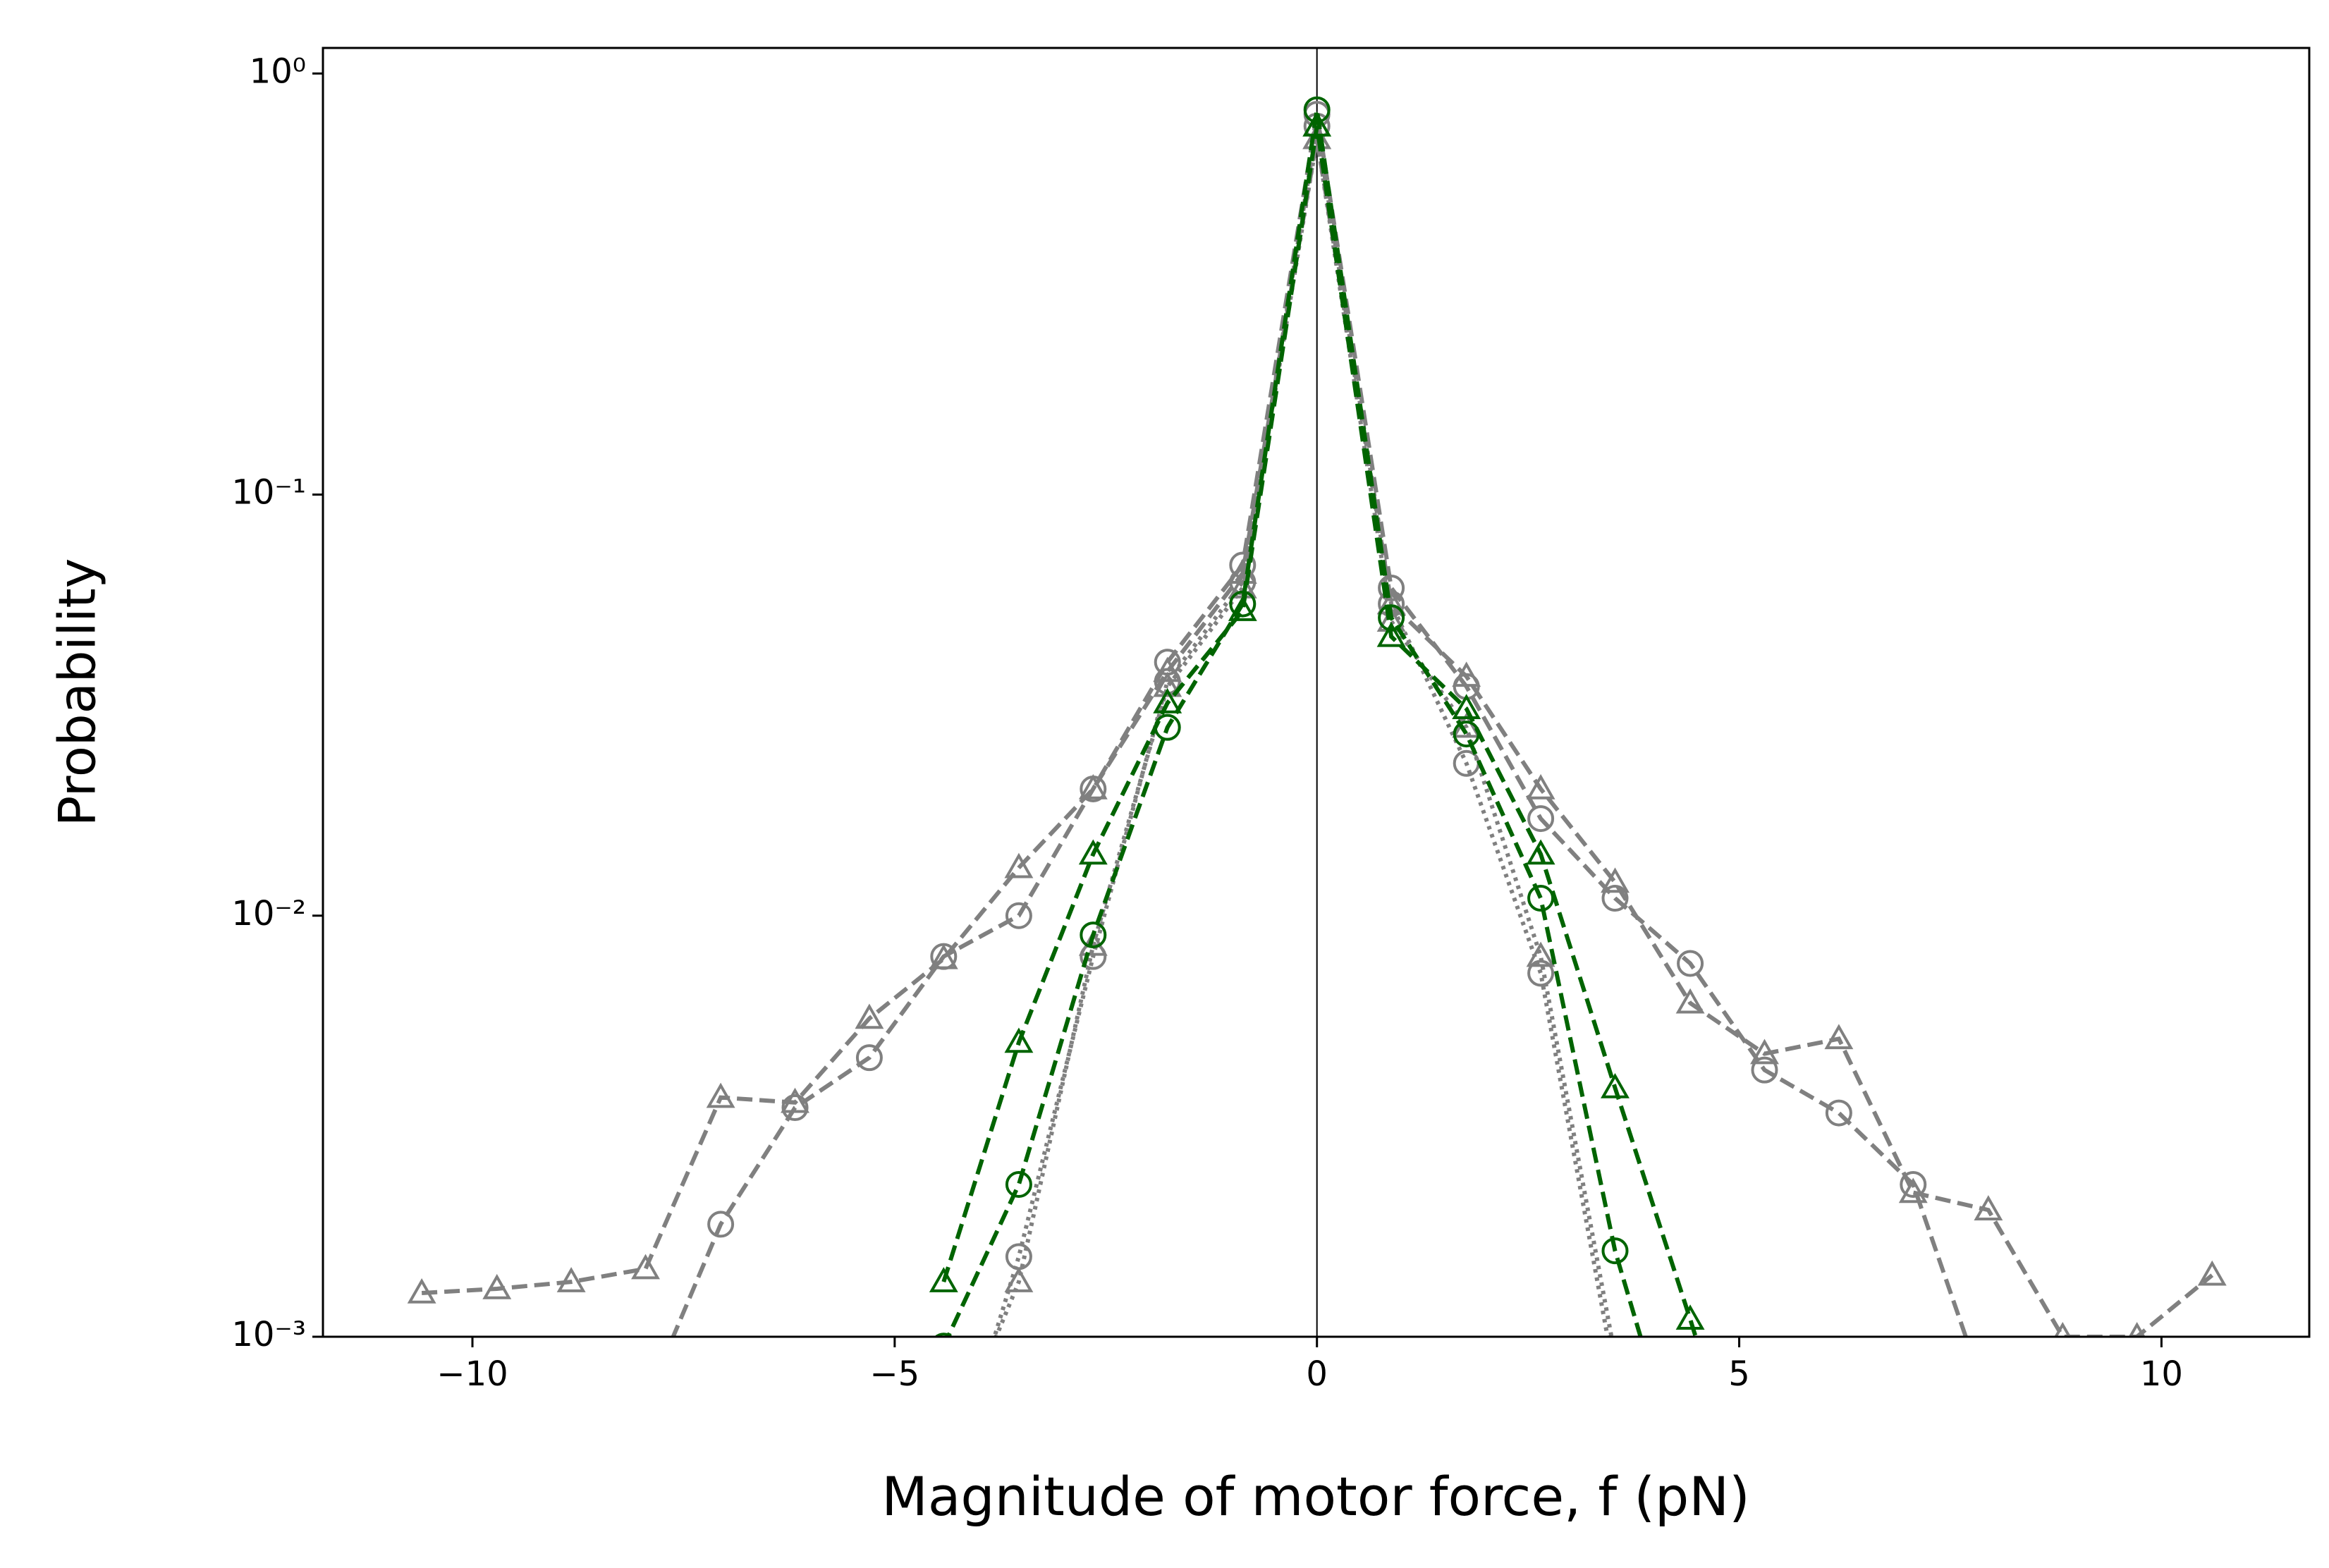  What do you see at coordinates (1739, 1374) in the screenshot?
I see `x-tick-label: 5` at bounding box center [1739, 1374].